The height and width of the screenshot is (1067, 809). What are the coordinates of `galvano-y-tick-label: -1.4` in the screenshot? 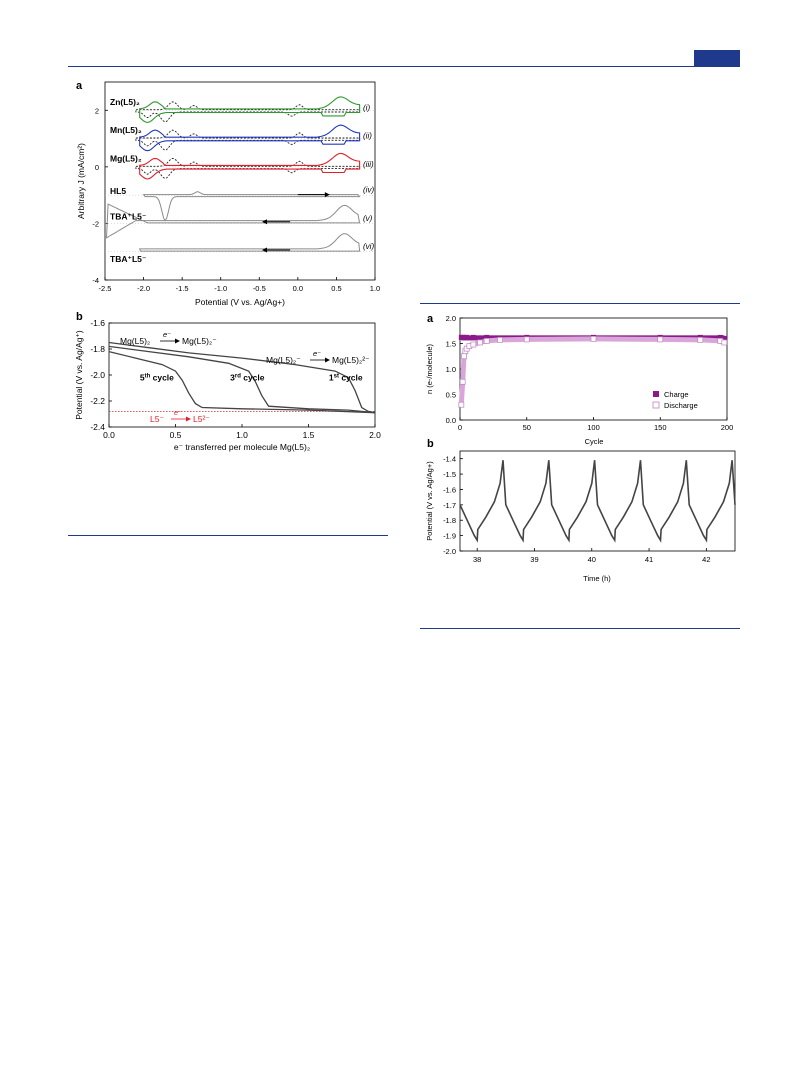 It's located at (449, 459).